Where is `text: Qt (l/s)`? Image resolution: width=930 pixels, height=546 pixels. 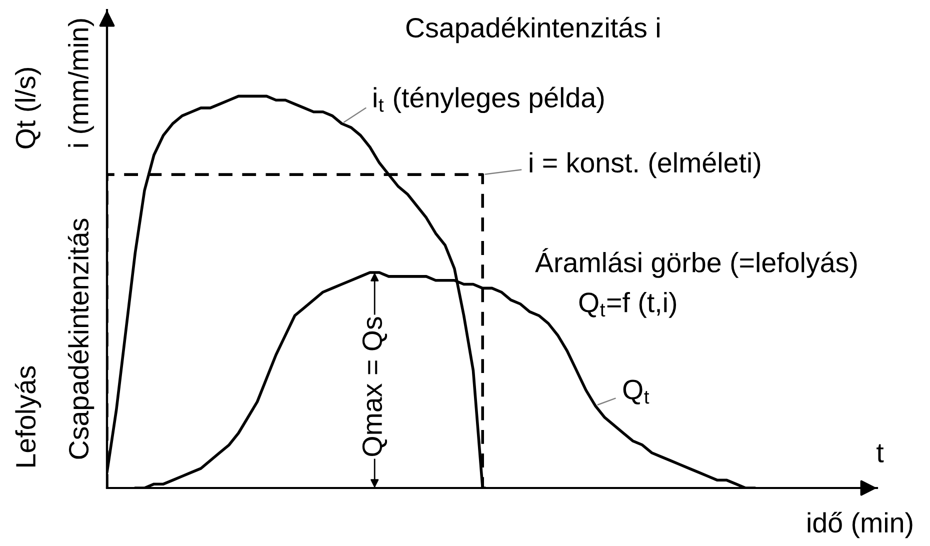 text: Qt (l/s) is located at coordinates (28, 108).